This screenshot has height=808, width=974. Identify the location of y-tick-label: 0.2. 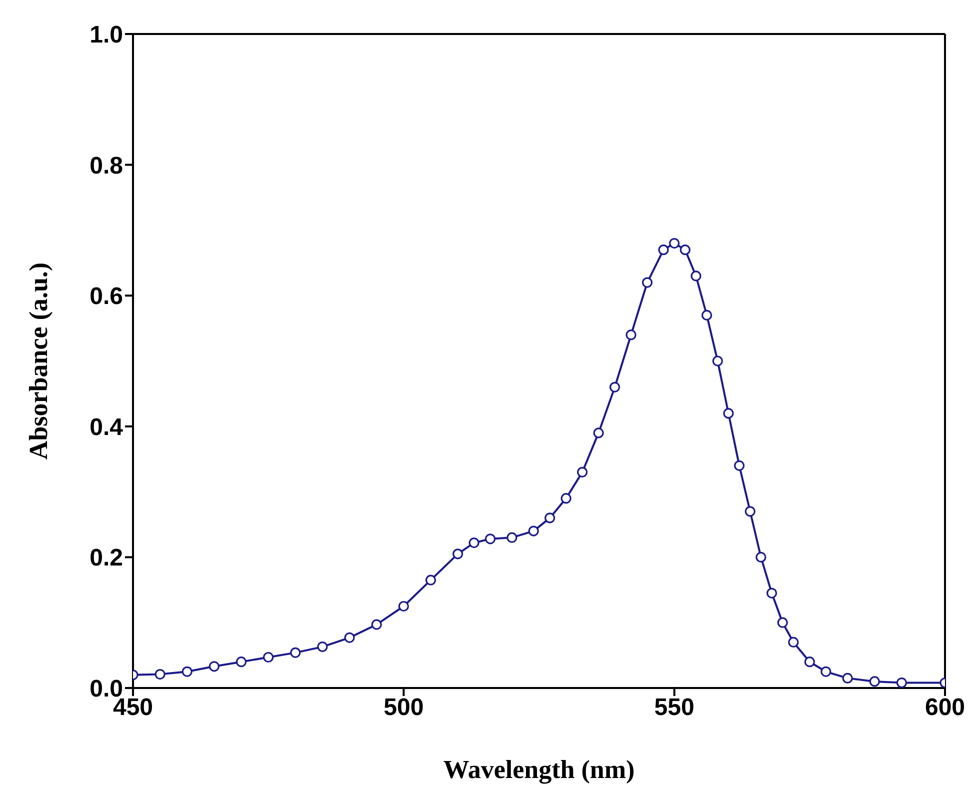
(106, 558).